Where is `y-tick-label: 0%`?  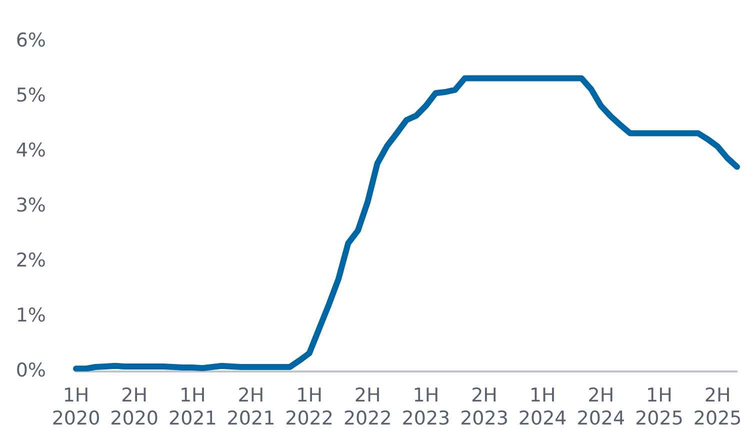
y-tick-label: 0% is located at coordinates (31, 370).